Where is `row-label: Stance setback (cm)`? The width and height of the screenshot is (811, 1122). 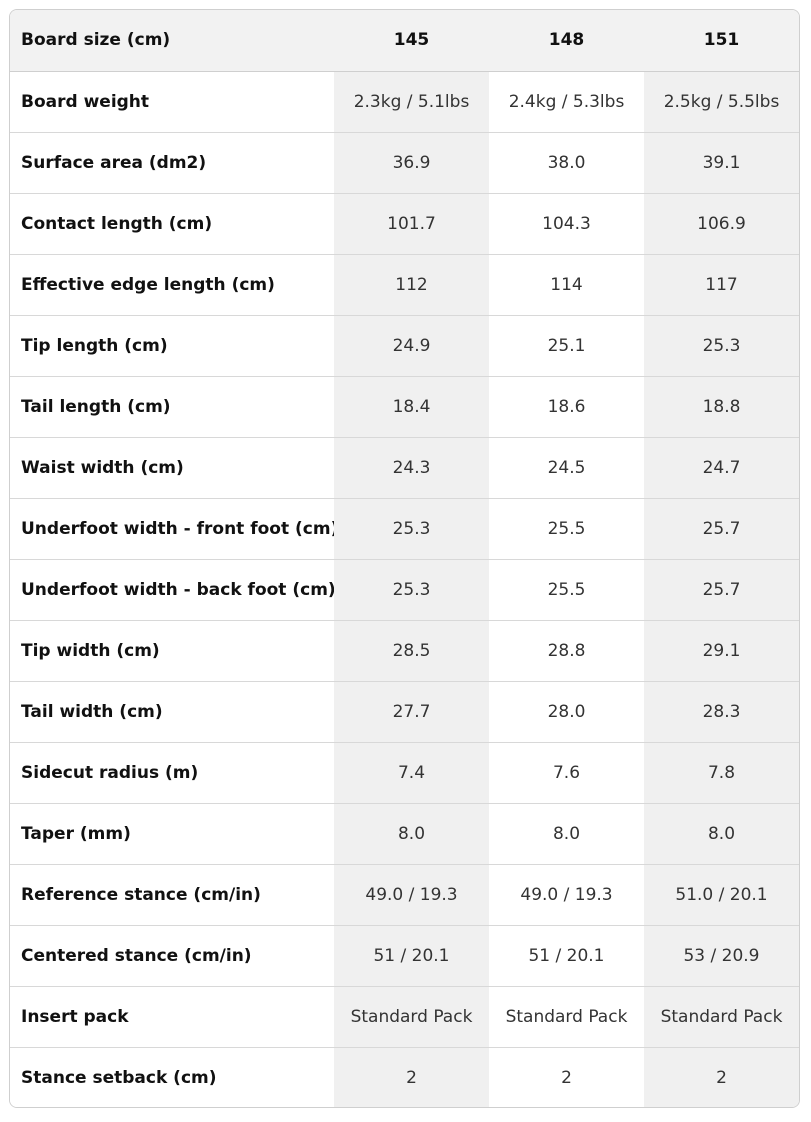 row-label: Stance setback (cm) is located at coordinates (172, 1077).